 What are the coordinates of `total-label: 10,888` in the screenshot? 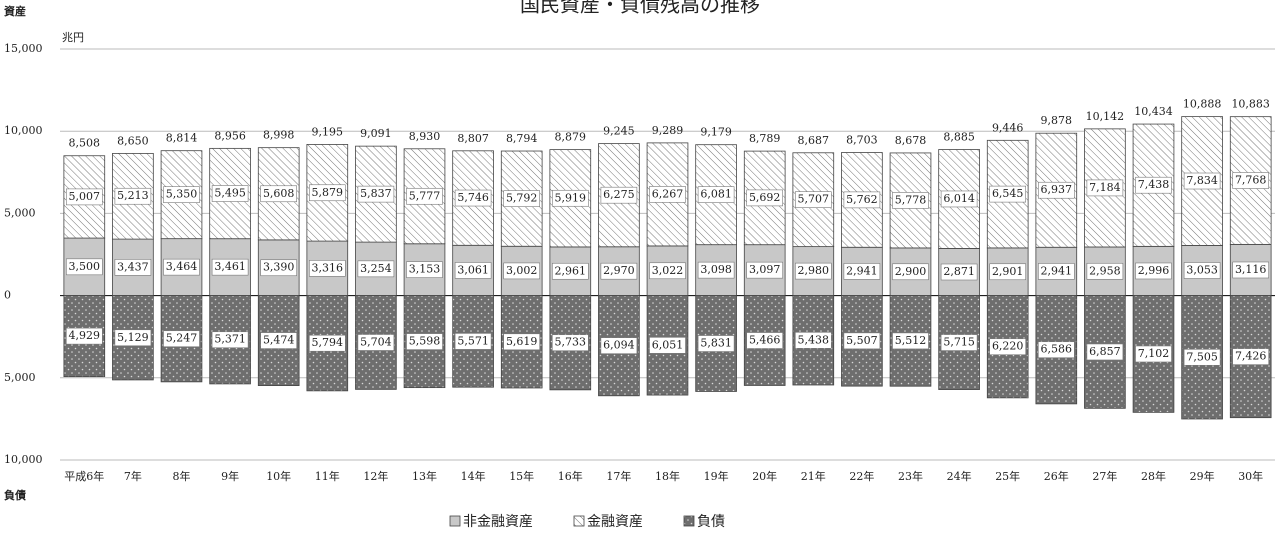 It's located at (1202, 104).